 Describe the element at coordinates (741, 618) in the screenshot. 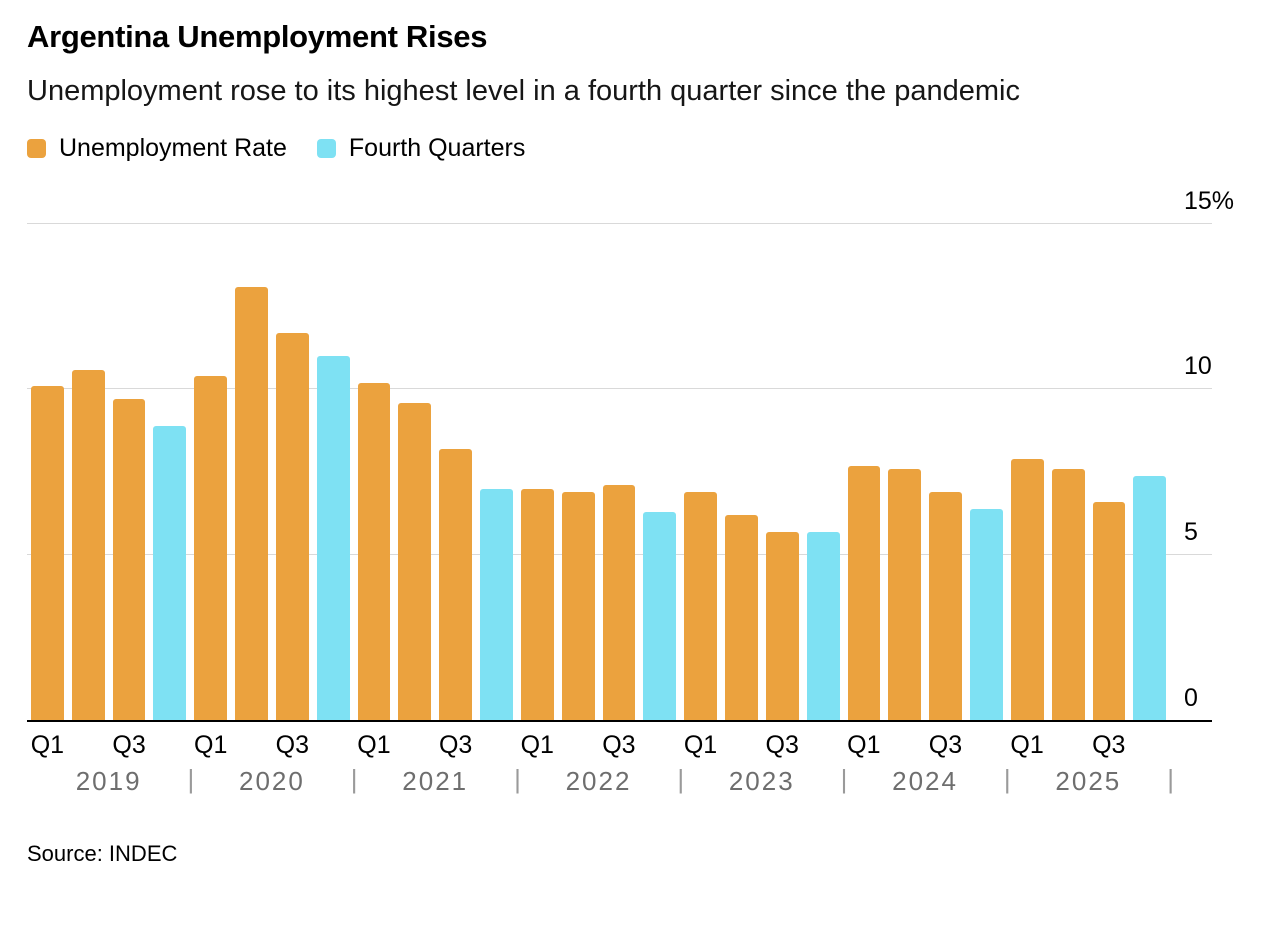

I see `bar-2023-q2` at that location.